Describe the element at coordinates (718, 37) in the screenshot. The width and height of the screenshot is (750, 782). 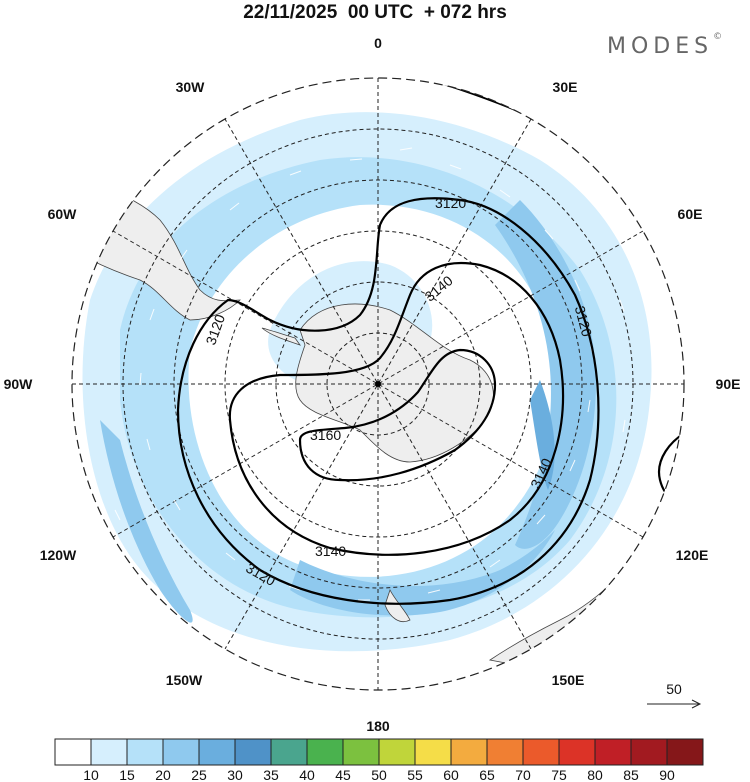
I see `copyright-mark: ©` at that location.